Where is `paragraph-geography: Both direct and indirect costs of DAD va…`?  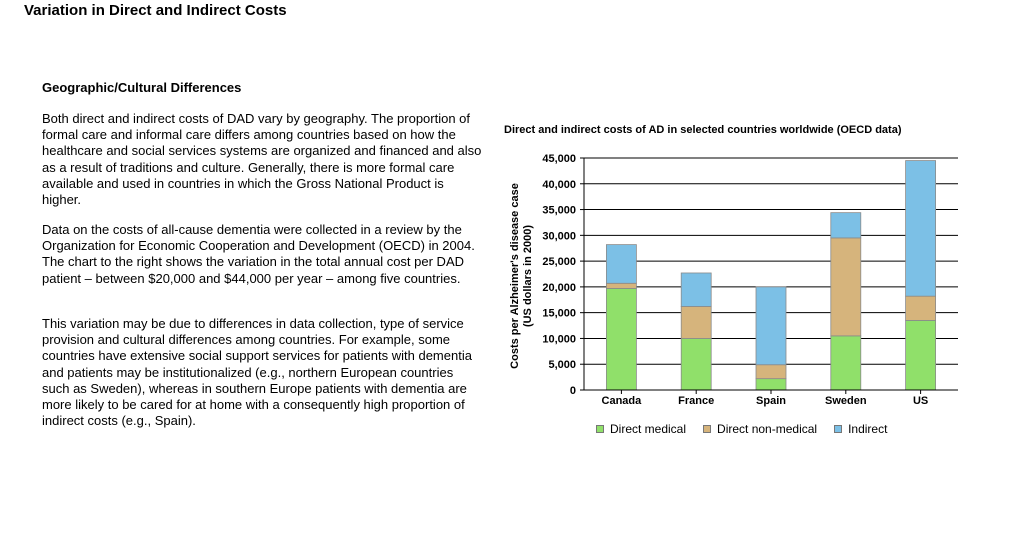
paragraph-geography: Both direct and indirect costs of DAD va… is located at coordinates (262, 159).